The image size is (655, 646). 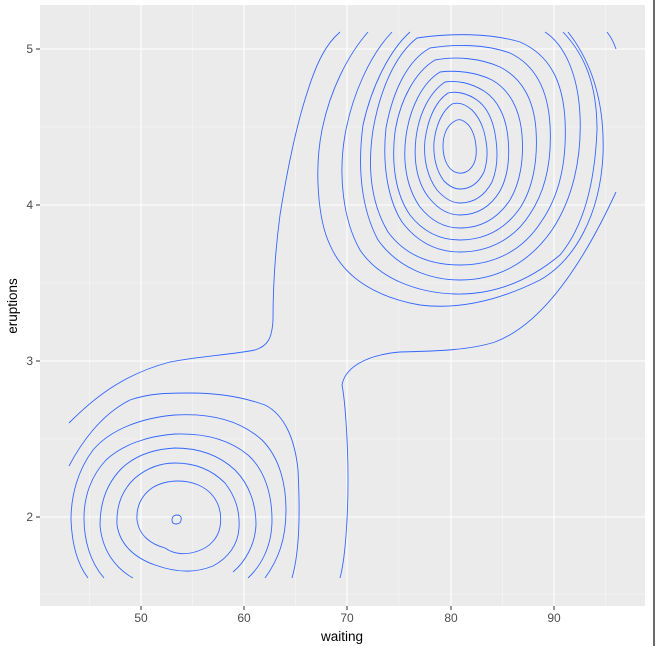 I want to click on x-axis-tick-labels: 50 60 70 80 90, so click(x=347, y=618).